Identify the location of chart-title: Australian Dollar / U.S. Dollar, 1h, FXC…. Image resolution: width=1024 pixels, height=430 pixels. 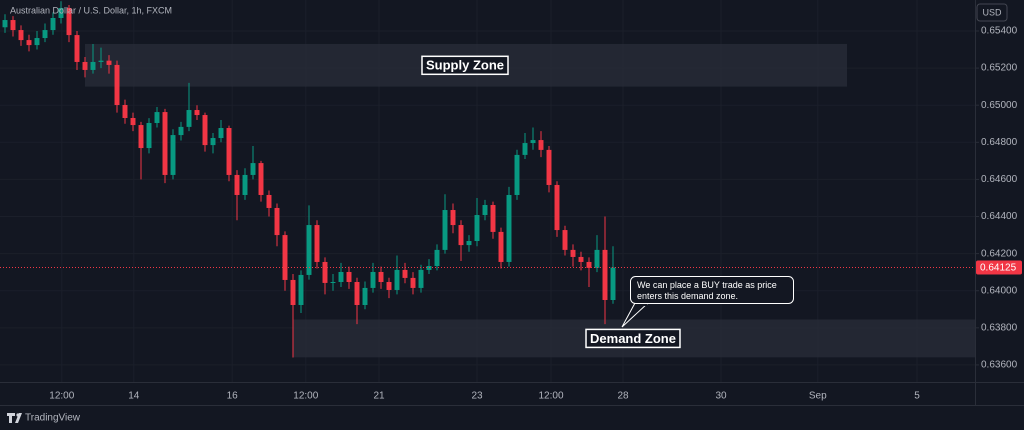
(91, 10).